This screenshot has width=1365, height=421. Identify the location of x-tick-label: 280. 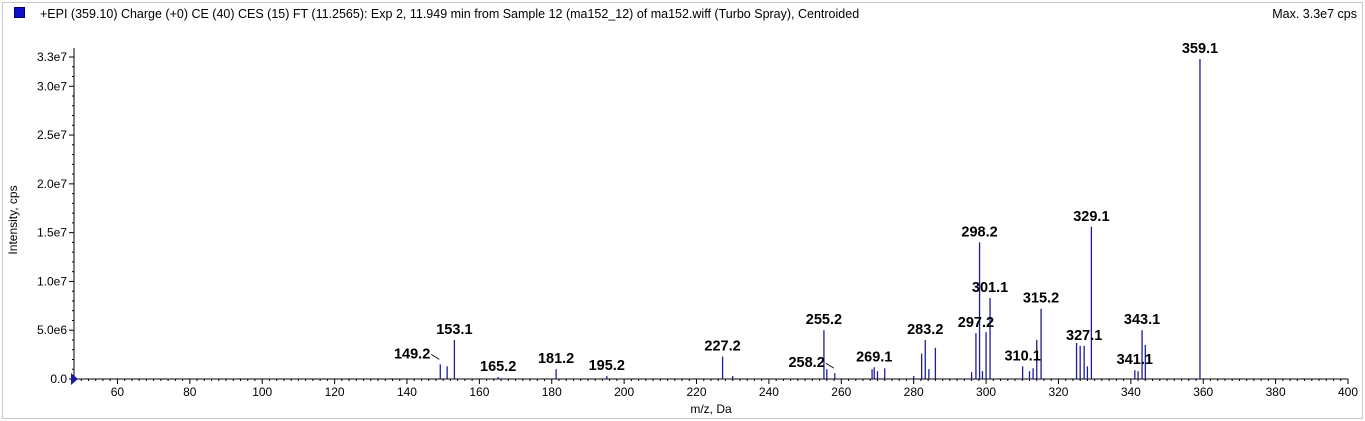
(914, 392).